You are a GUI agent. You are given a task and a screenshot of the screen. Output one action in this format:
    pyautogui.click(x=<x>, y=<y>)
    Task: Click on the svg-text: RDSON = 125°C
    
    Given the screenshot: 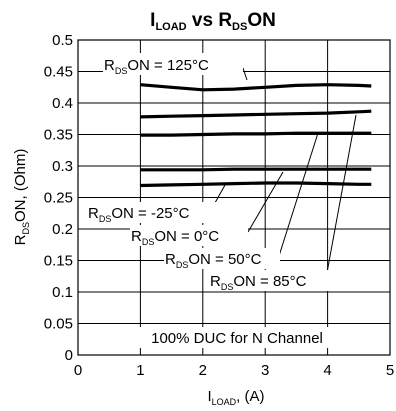 What is the action you would take?
    pyautogui.click(x=156, y=66)
    